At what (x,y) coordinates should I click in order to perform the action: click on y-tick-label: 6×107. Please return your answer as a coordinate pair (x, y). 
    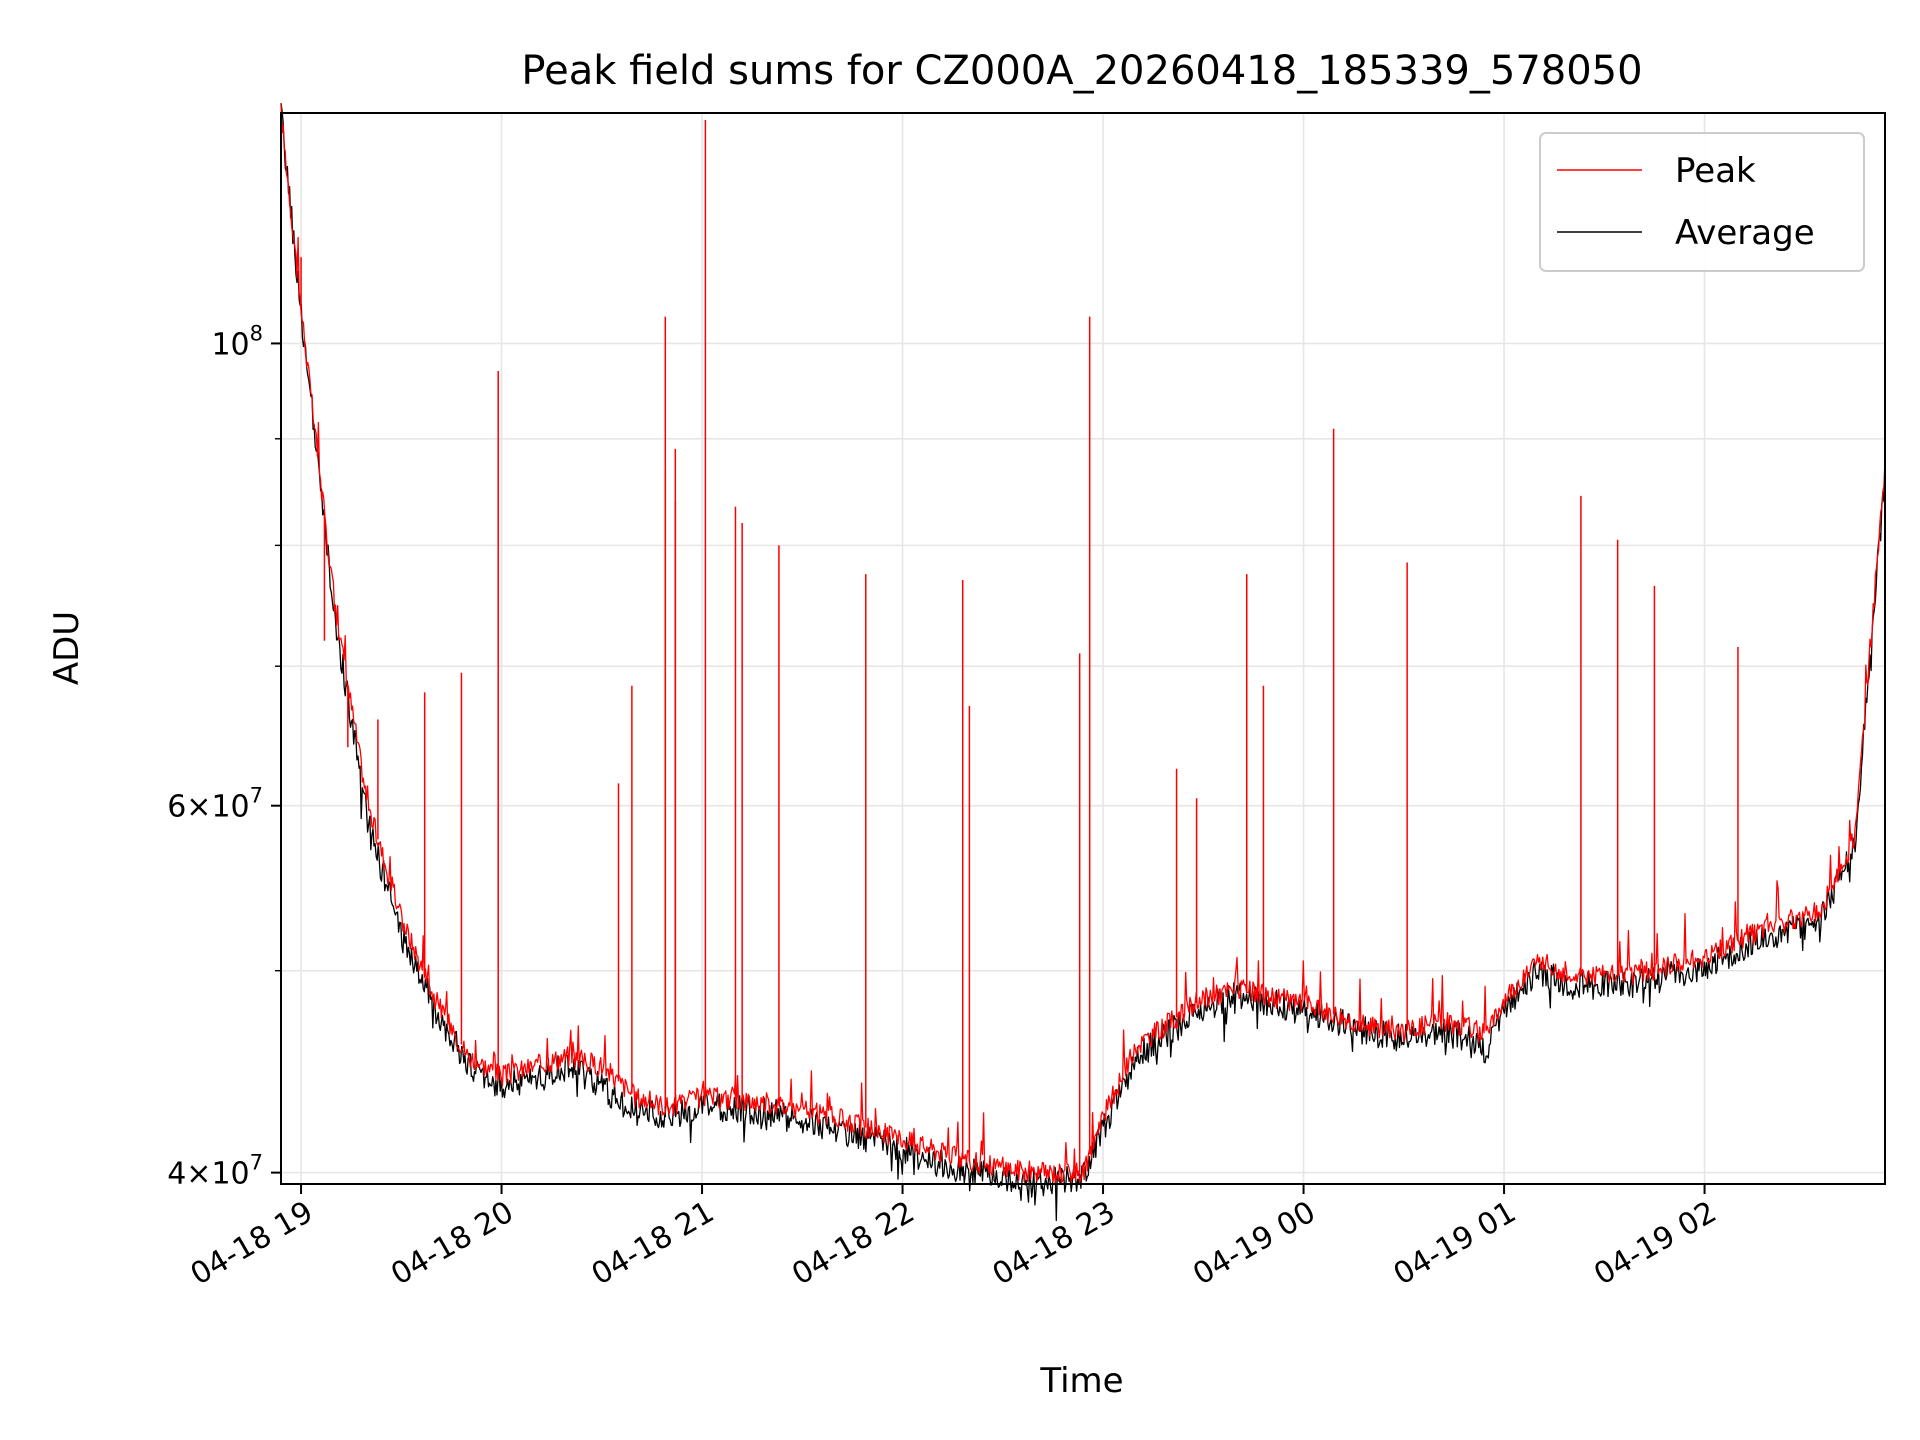
    Looking at the image, I should click on (215, 804).